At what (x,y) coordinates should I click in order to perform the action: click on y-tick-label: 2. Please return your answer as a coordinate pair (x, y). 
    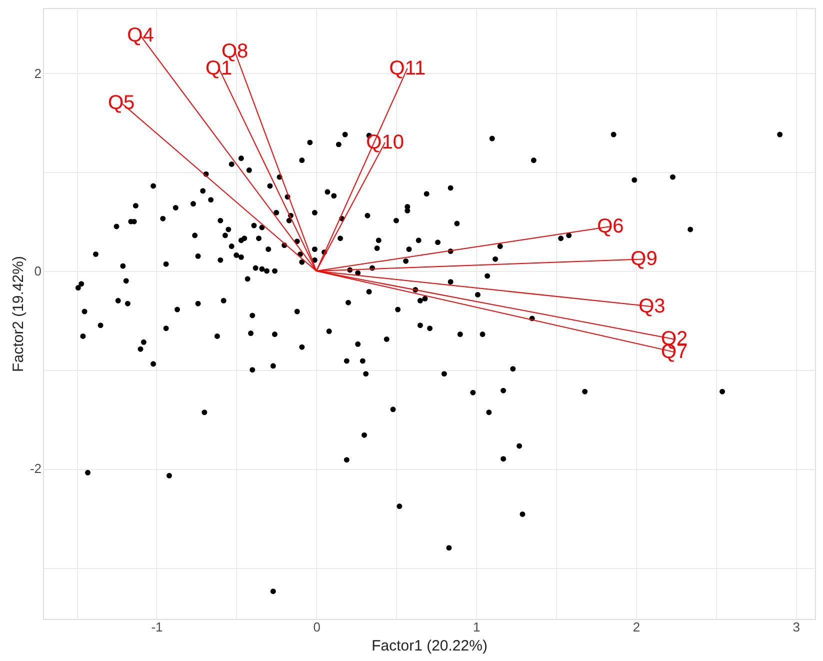
    Looking at the image, I should click on (38, 73).